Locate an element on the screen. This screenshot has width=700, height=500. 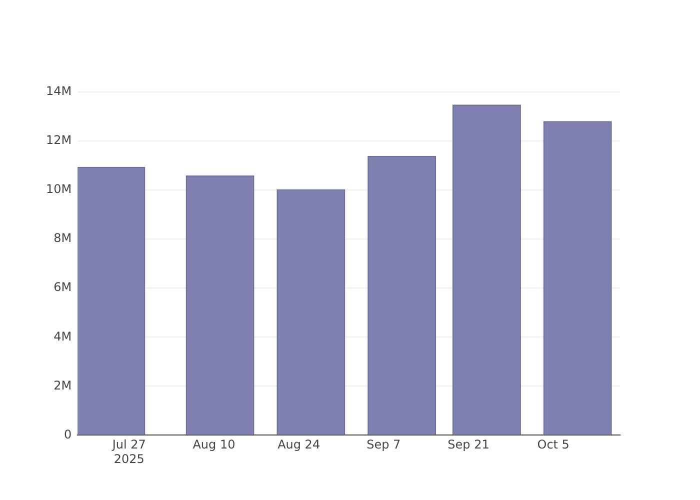
x-tick-label: Sep 21 is located at coordinates (469, 445).